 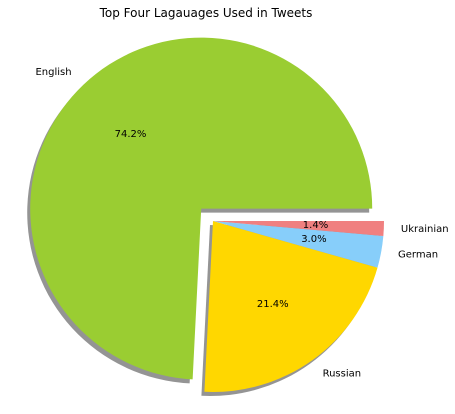 I want to click on slice-label-russian: Russian, so click(x=342, y=373).